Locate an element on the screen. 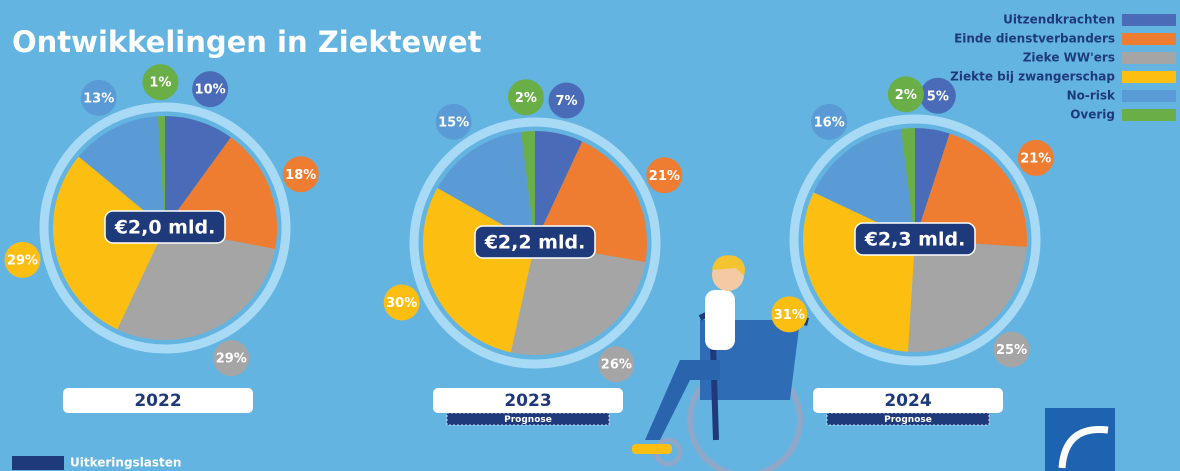 This screenshot has height=471, width=1180. value-label: 31% is located at coordinates (789, 315).